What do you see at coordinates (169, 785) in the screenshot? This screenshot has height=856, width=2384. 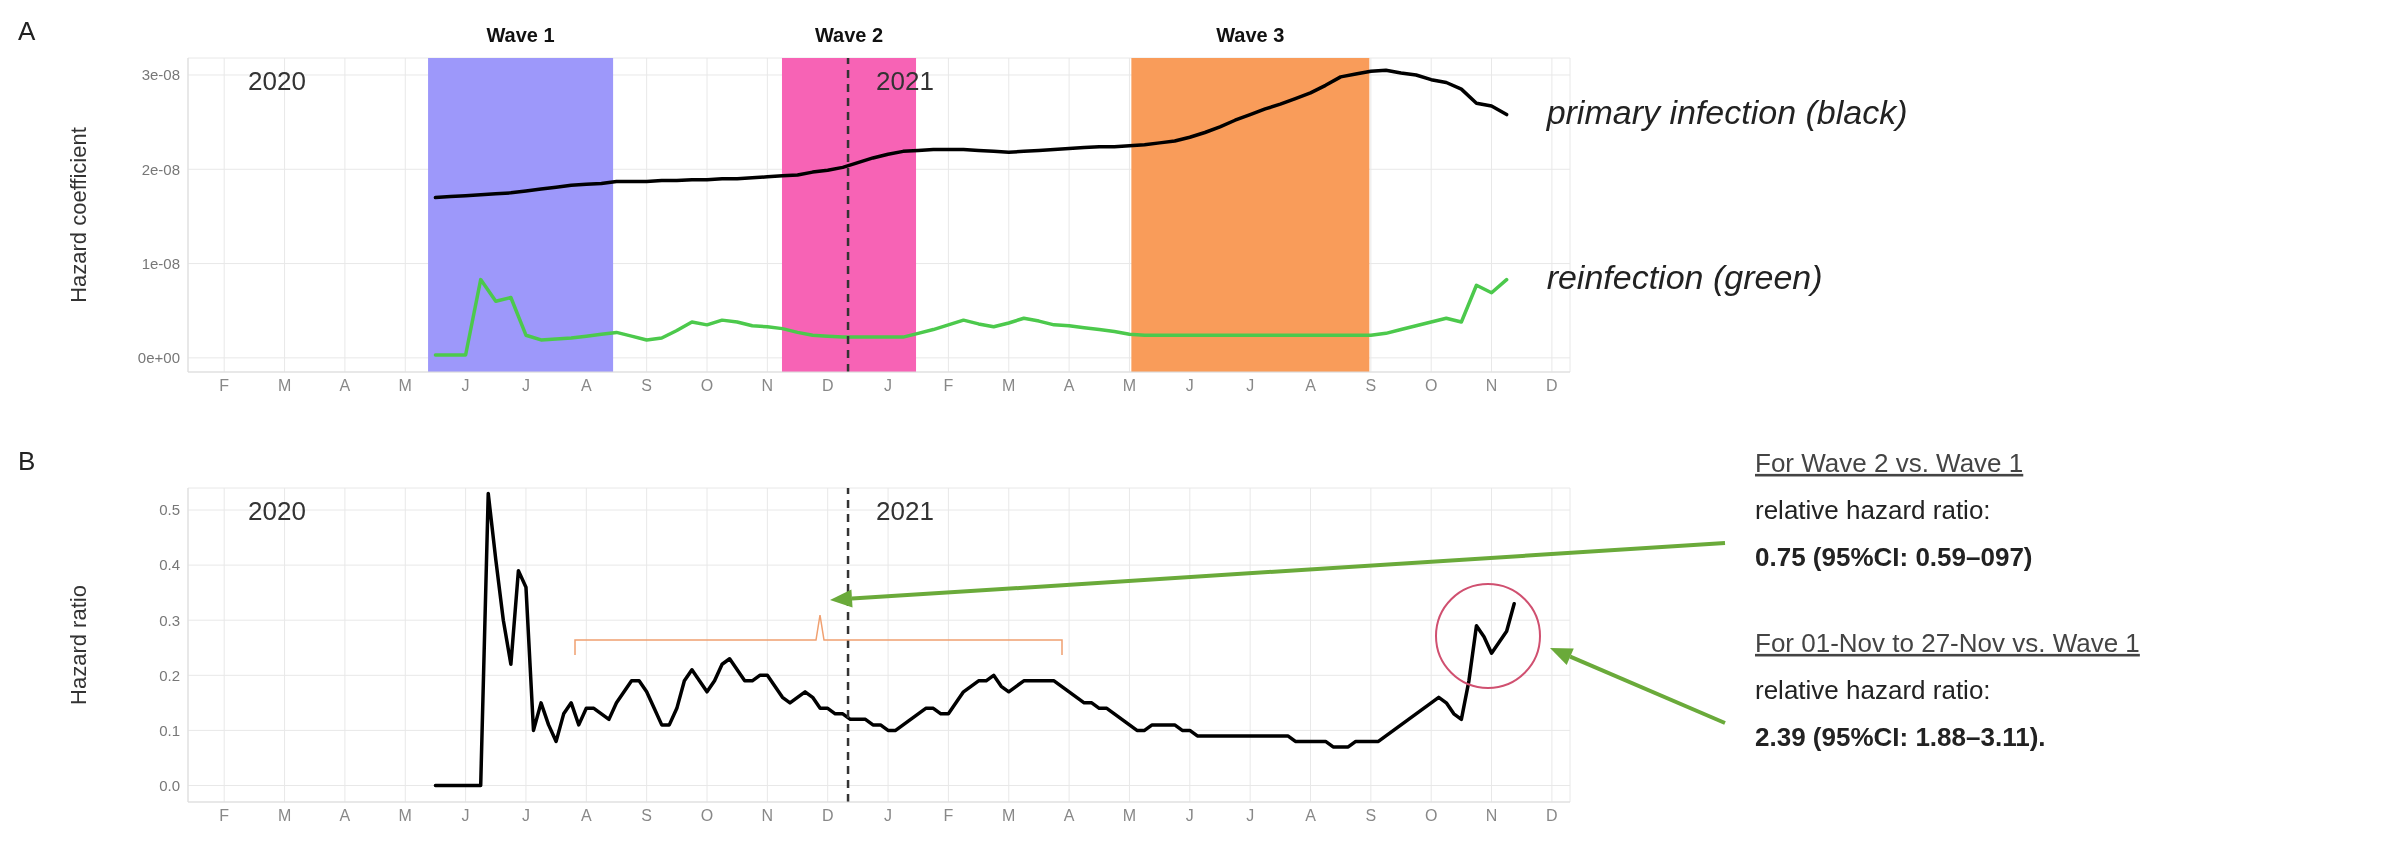 I see `y-tick-label: 0.0` at bounding box center [169, 785].